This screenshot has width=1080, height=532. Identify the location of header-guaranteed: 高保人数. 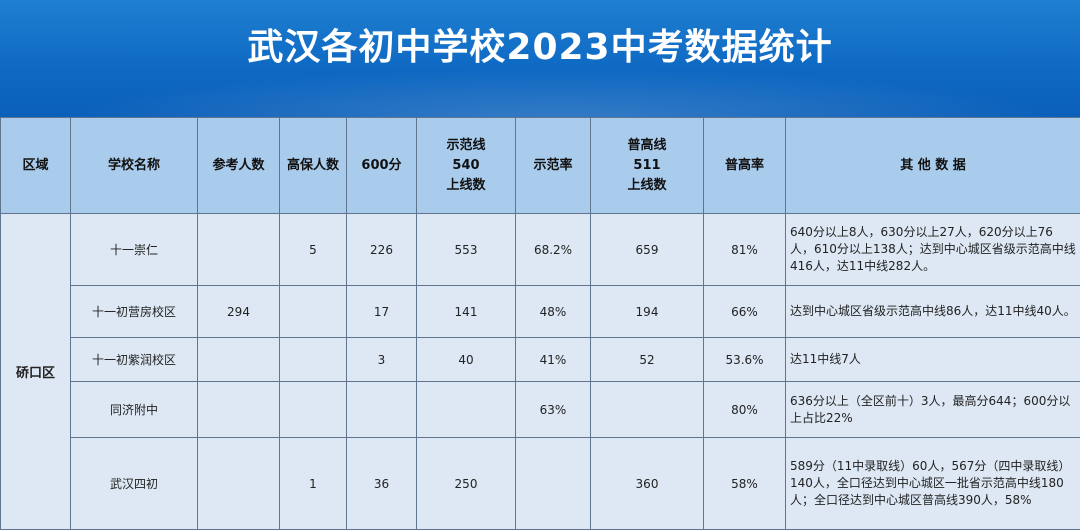
(313, 165).